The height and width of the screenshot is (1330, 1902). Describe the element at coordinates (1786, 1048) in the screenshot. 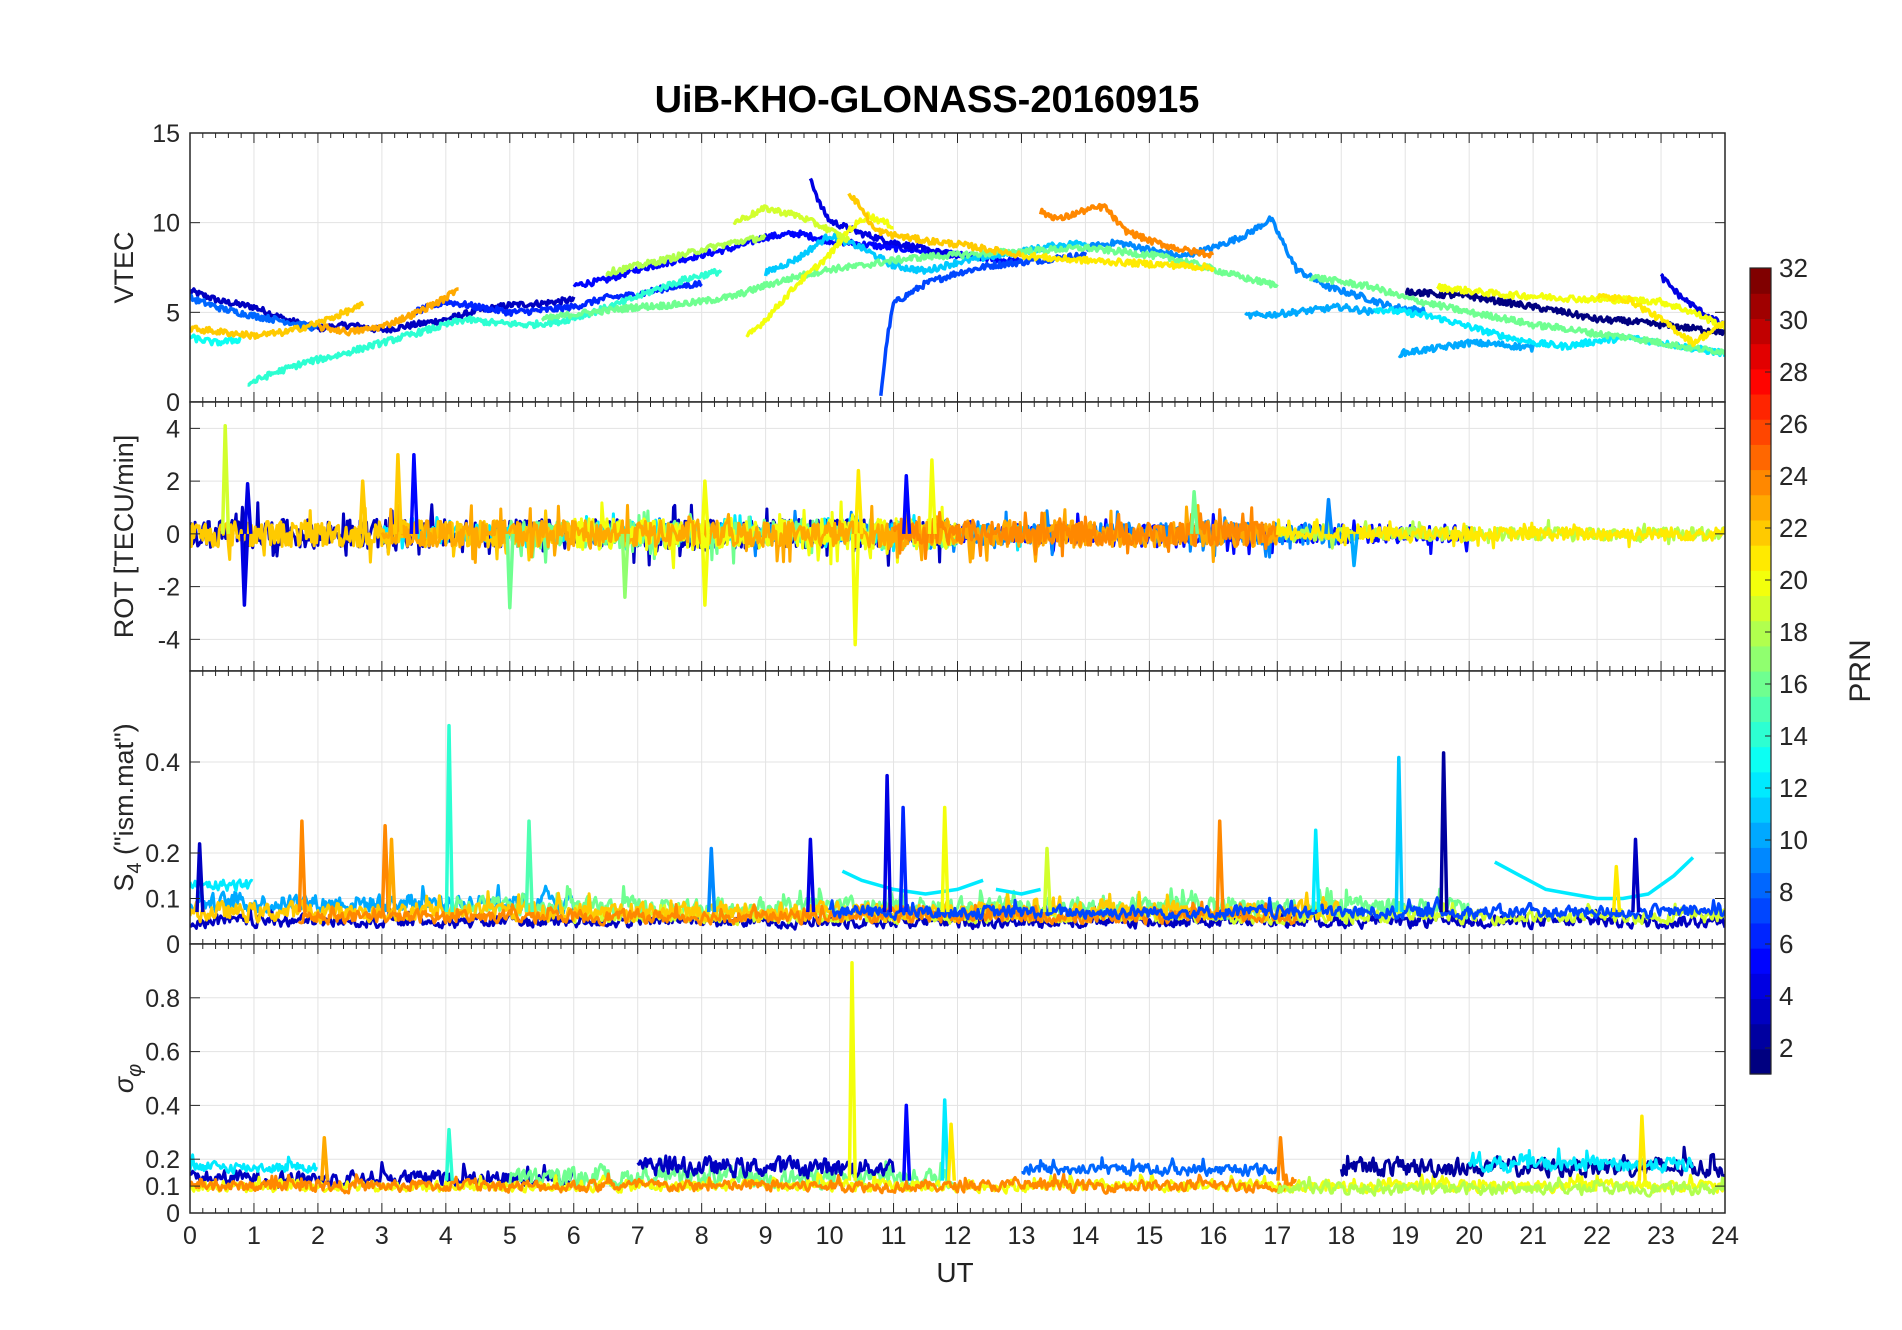

I see `colorbar-tick-label: 2` at that location.